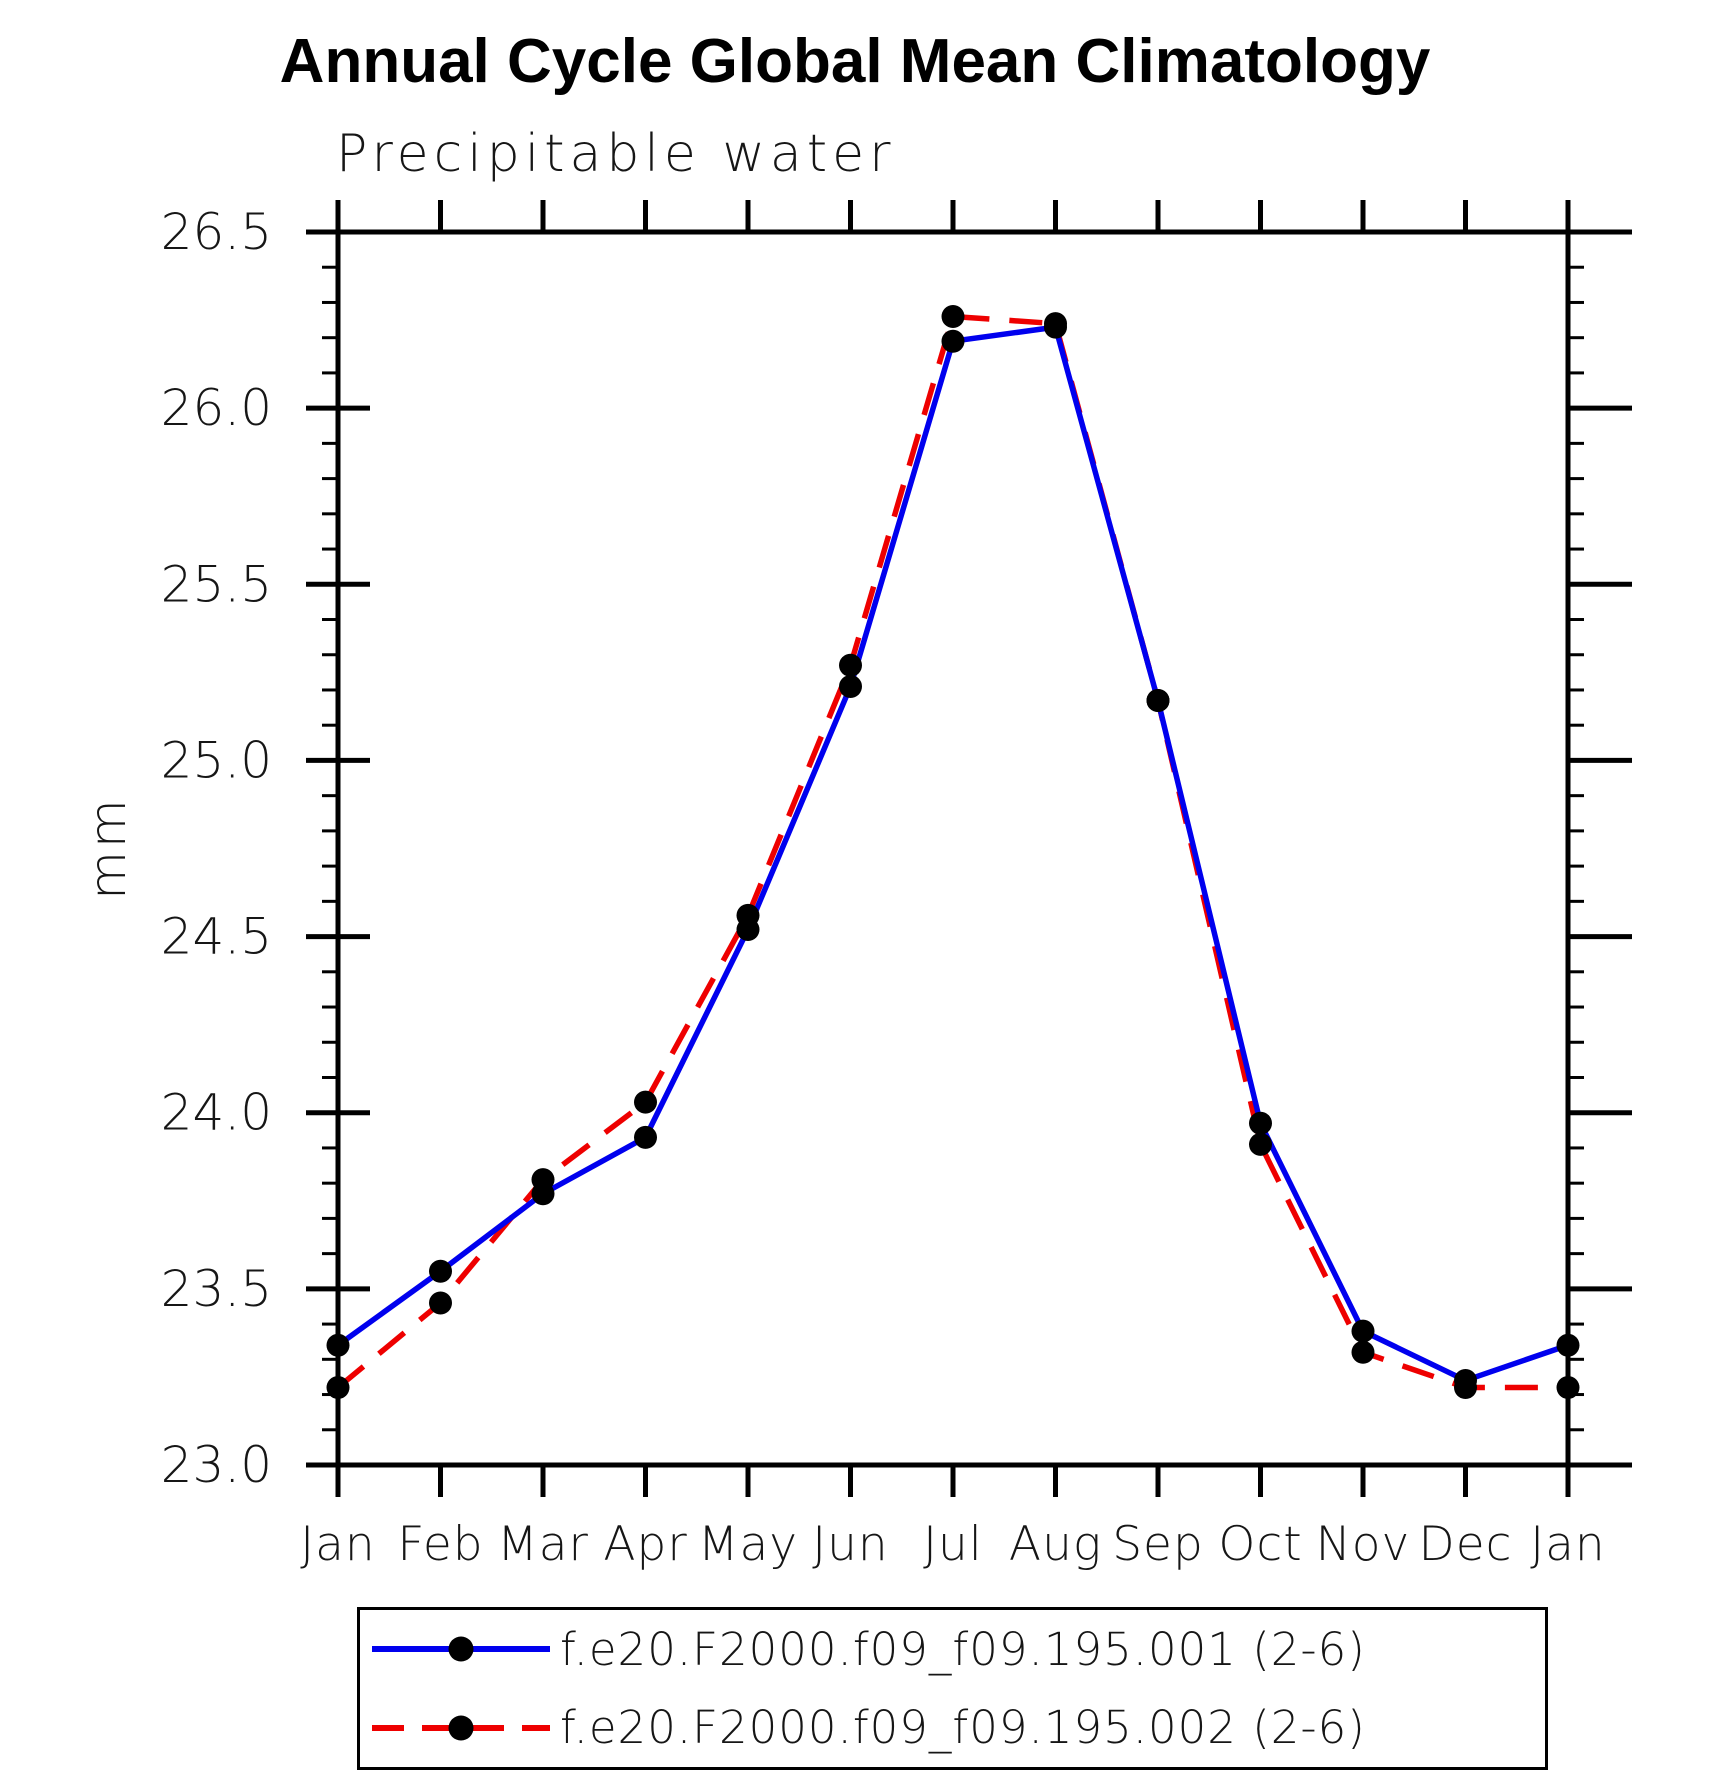  Describe the element at coordinates (216, 408) in the screenshot. I see `y-tick-label: 26.0` at that location.